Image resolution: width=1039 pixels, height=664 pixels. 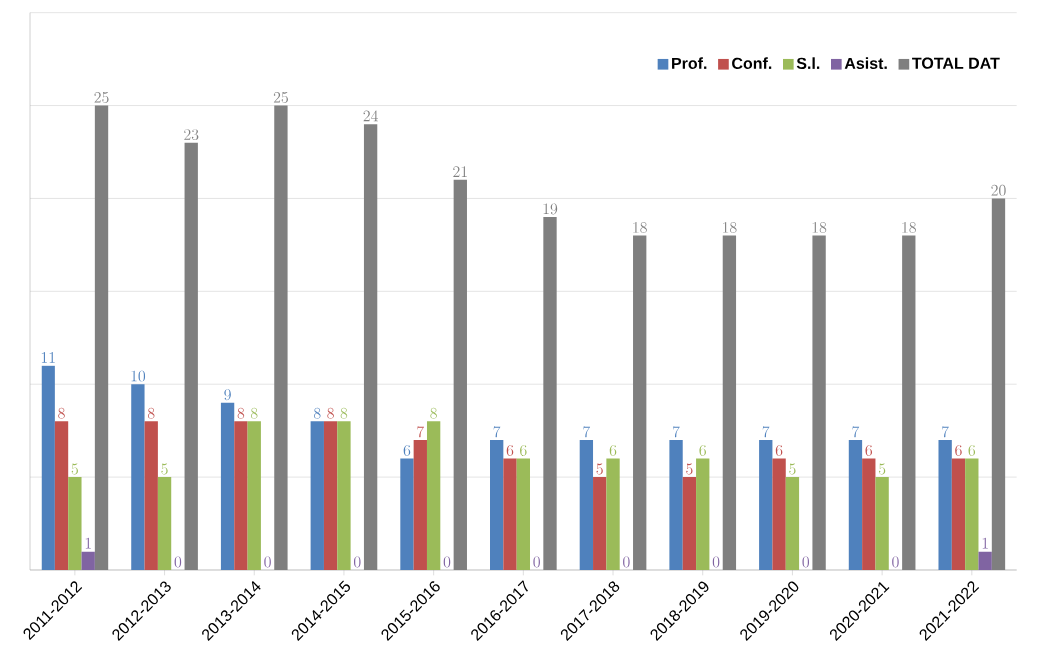 I want to click on legend-label: S.l., so click(x=808, y=63).